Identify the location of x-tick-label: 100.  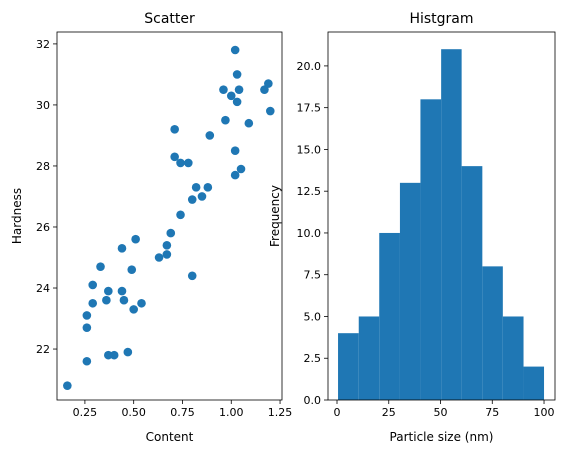
(544, 412).